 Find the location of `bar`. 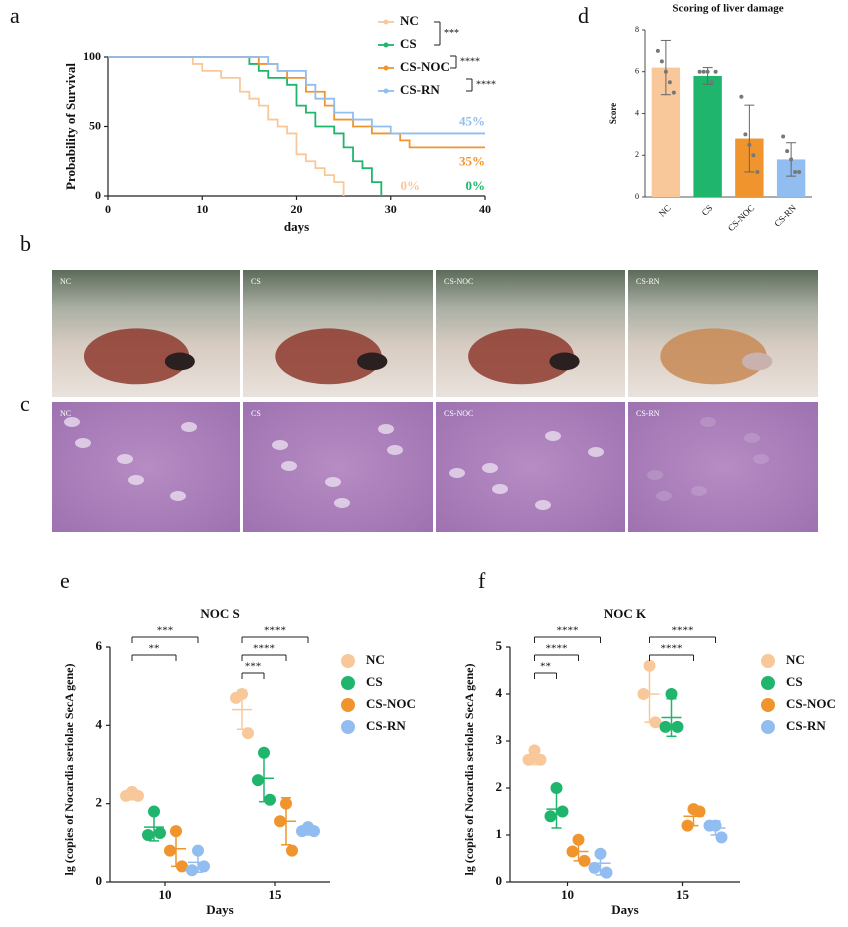

bar is located at coordinates (707, 136).